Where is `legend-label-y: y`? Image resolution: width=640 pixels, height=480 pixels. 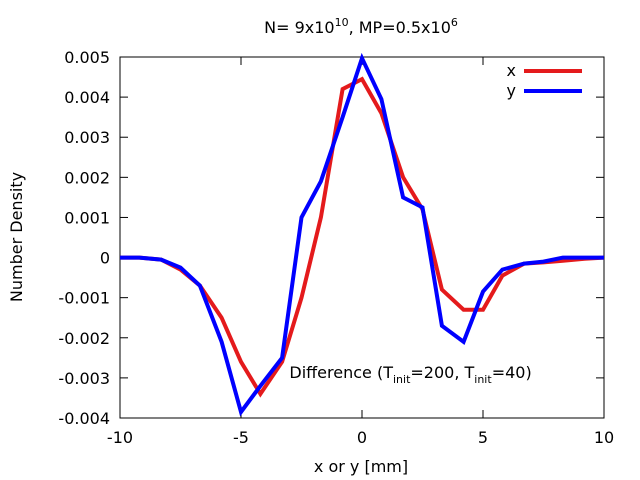 legend-label-y: y is located at coordinates (511, 90).